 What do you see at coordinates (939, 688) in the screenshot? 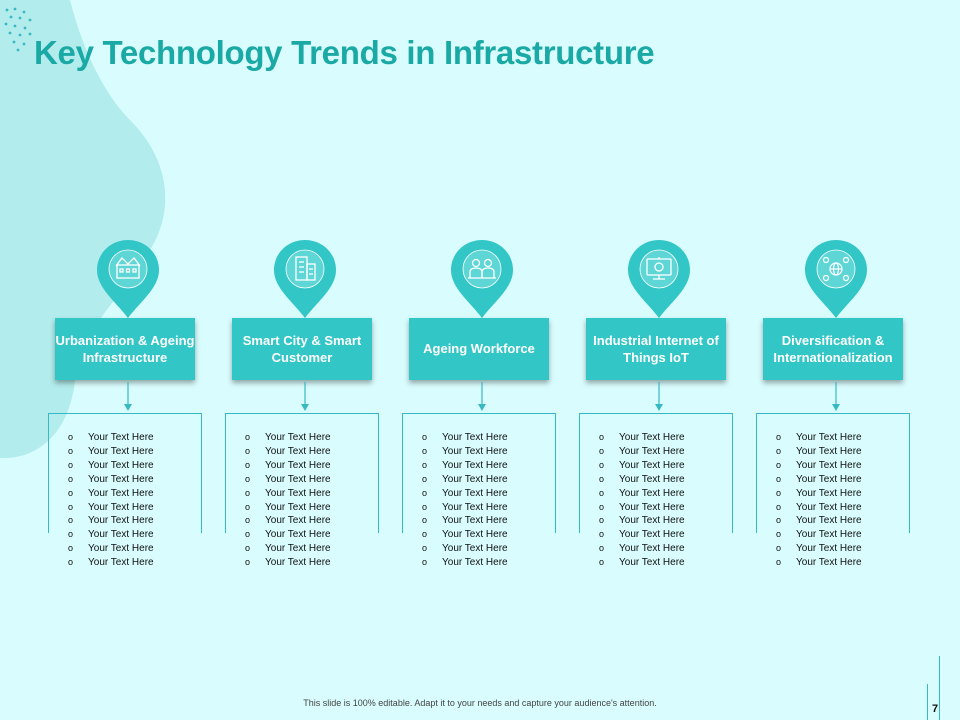
I see `page-divider` at bounding box center [939, 688].